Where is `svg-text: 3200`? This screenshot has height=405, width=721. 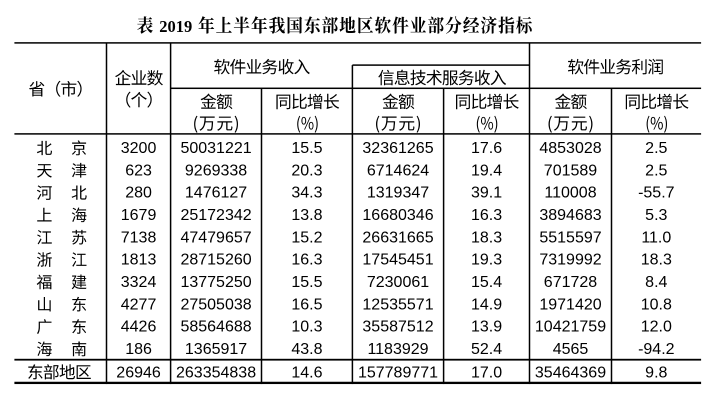 svg-text: 3200 is located at coordinates (139, 148).